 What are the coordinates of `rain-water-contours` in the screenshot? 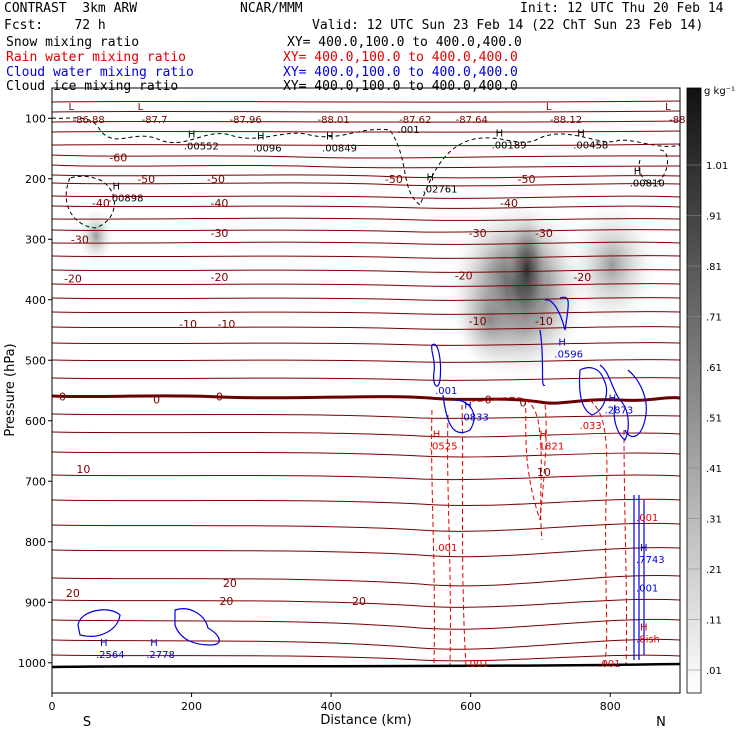 It's located at (529, 532).